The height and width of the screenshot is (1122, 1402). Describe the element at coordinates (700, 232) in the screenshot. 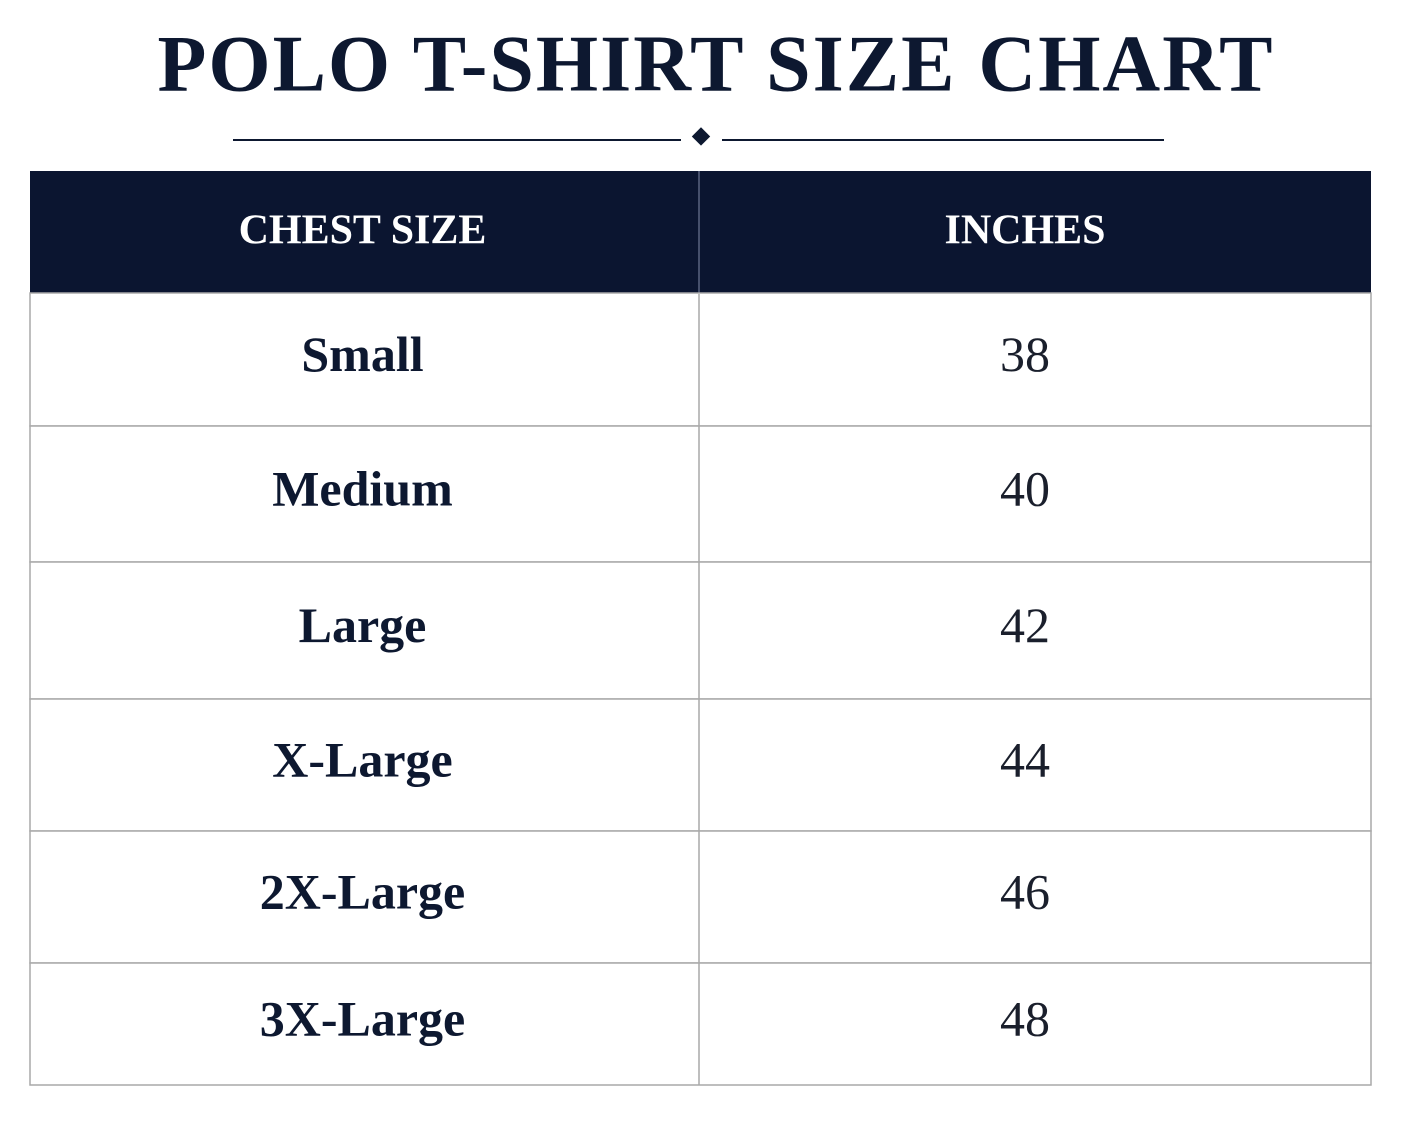

I see `table-header` at that location.